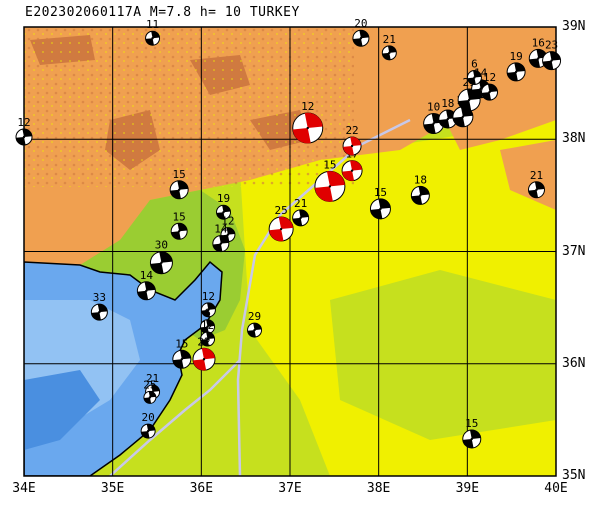 Image resolution: width=603 pixels, height=505 pixels. What do you see at coordinates (378, 488) in the screenshot?
I see `lon-label: 38E` at bounding box center [378, 488].